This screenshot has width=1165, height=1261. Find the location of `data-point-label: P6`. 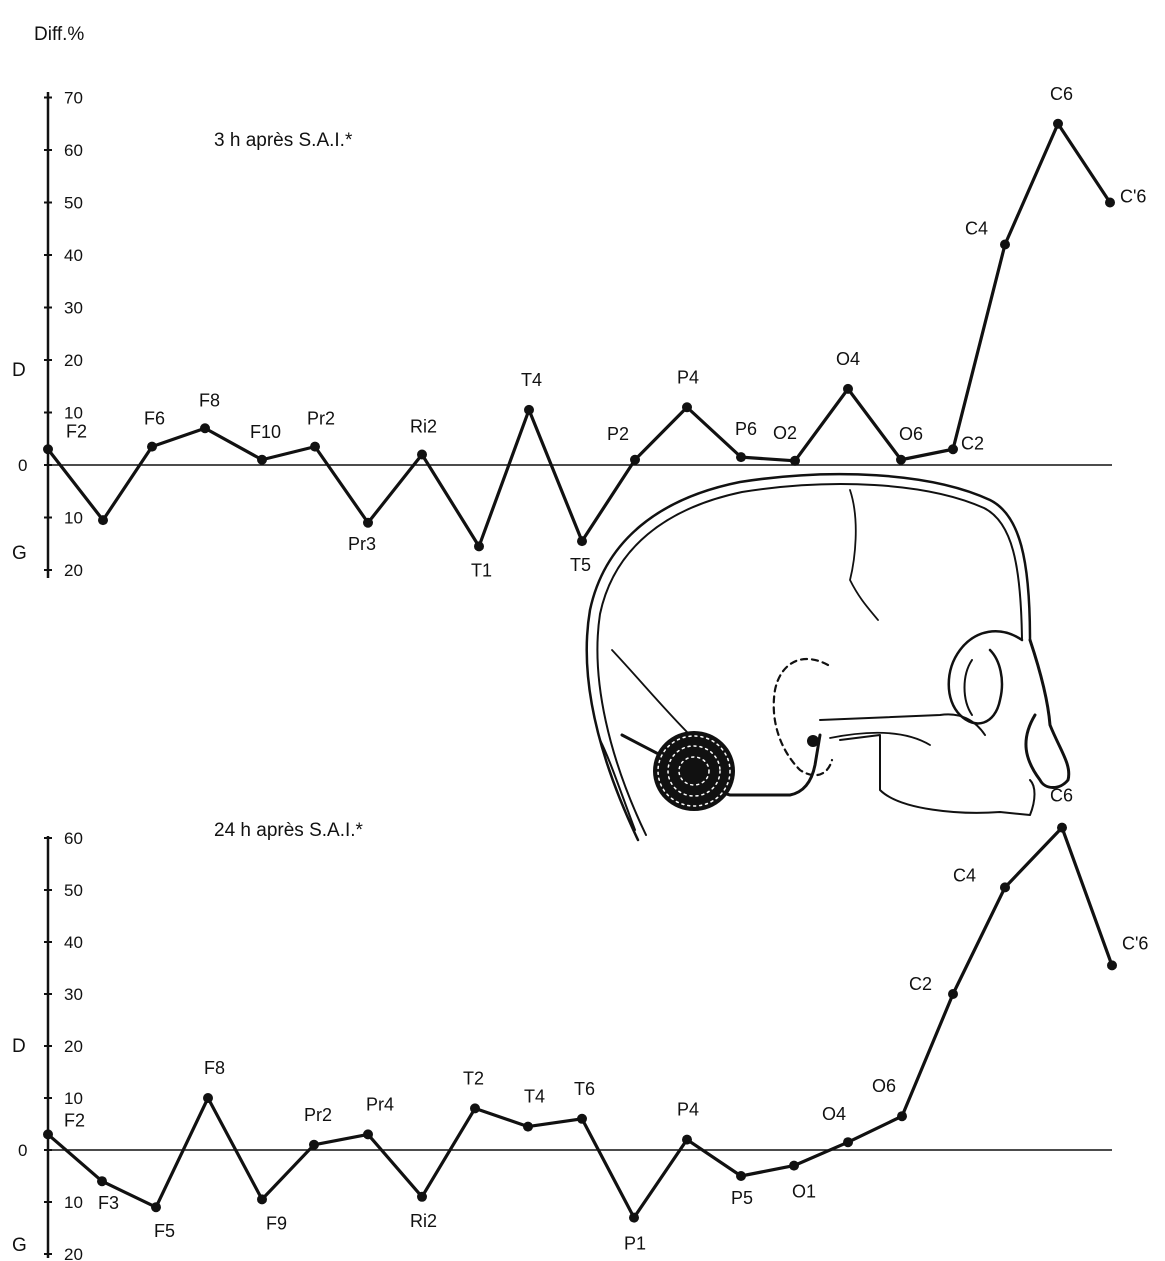

data-point-label: P6 is located at coordinates (746, 429).